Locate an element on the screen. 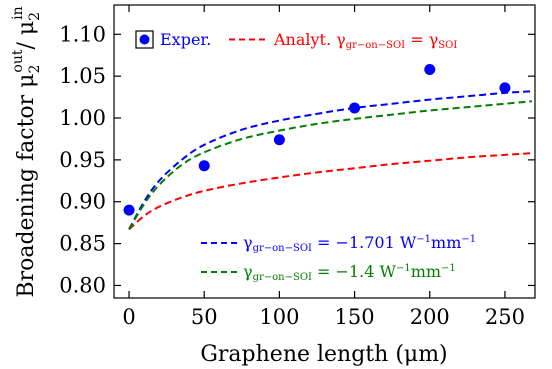 The width and height of the screenshot is (552, 369). y-tick-label: 1.05 is located at coordinates (82, 76).